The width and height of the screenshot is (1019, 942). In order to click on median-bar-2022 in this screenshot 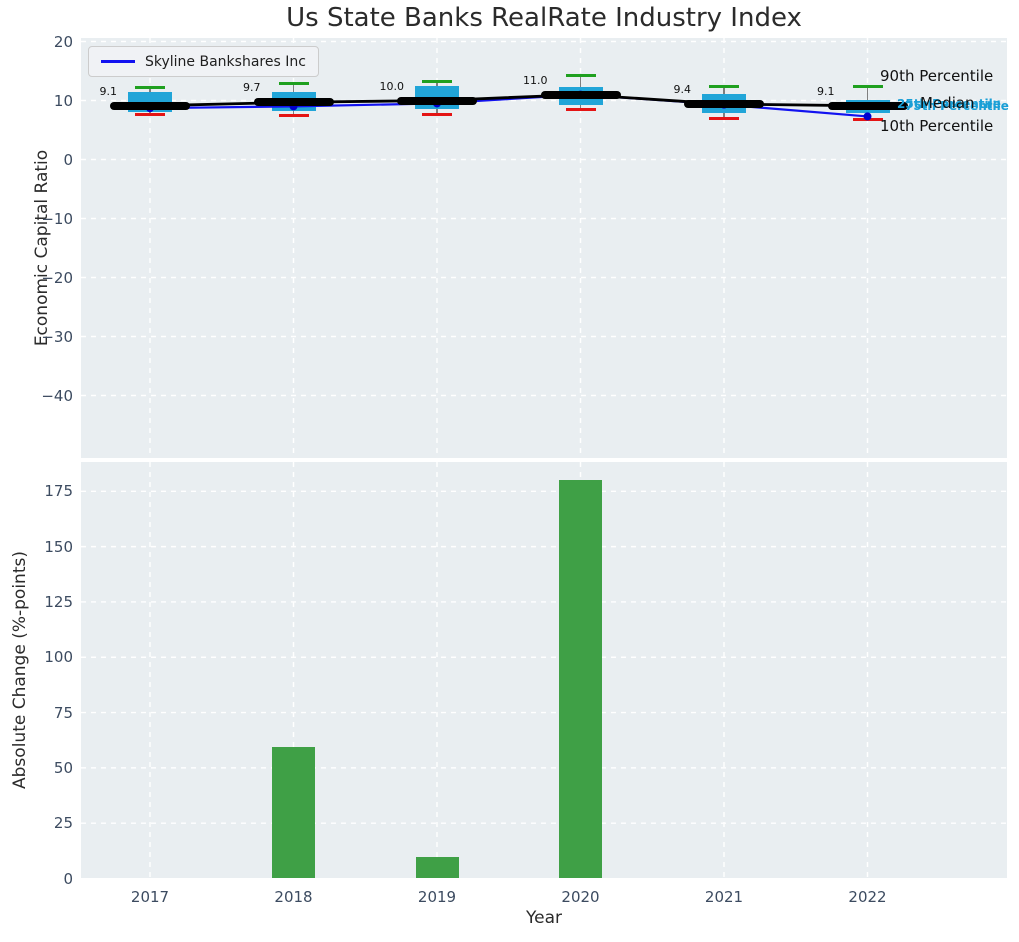, I will do `click(867, 105)`.